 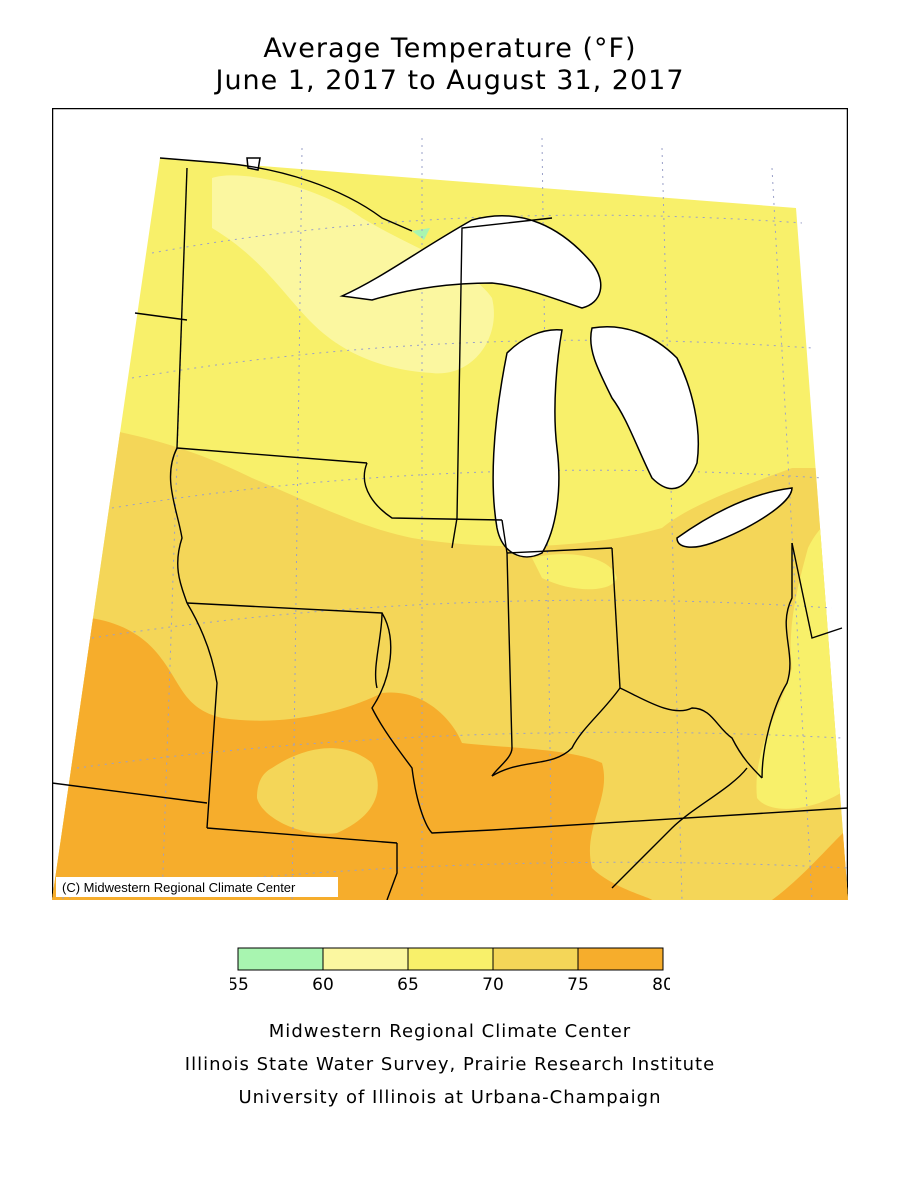 I want to click on legend-label: 75, so click(x=578, y=985).